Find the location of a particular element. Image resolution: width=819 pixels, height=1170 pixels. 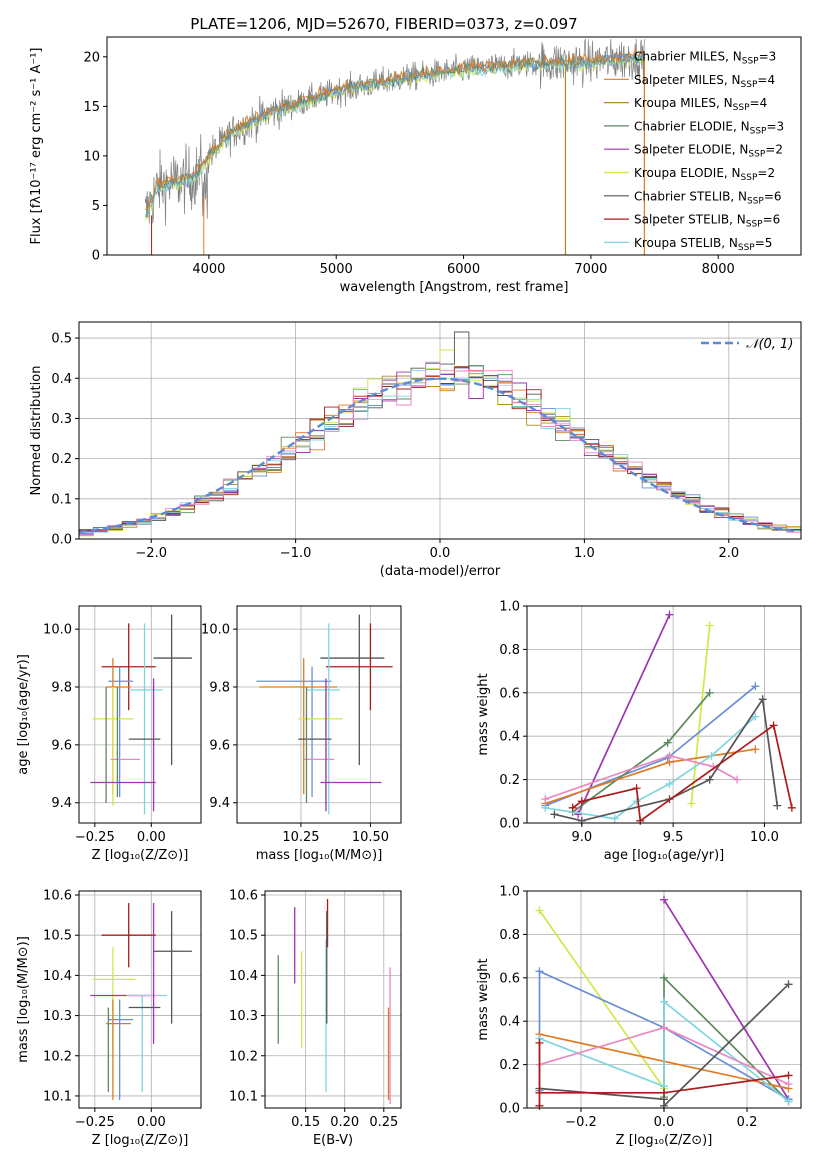

legend-label: Salpeter STELIB, NSSP=6 is located at coordinates (707, 221).